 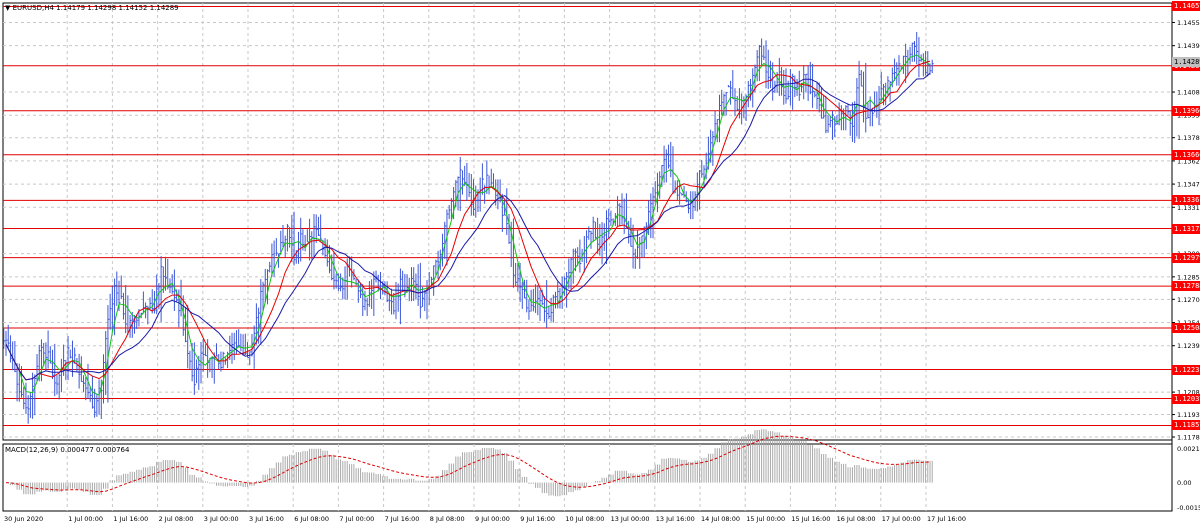 I want to click on macd-tick-label: 0.002103, so click(x=1188, y=449).